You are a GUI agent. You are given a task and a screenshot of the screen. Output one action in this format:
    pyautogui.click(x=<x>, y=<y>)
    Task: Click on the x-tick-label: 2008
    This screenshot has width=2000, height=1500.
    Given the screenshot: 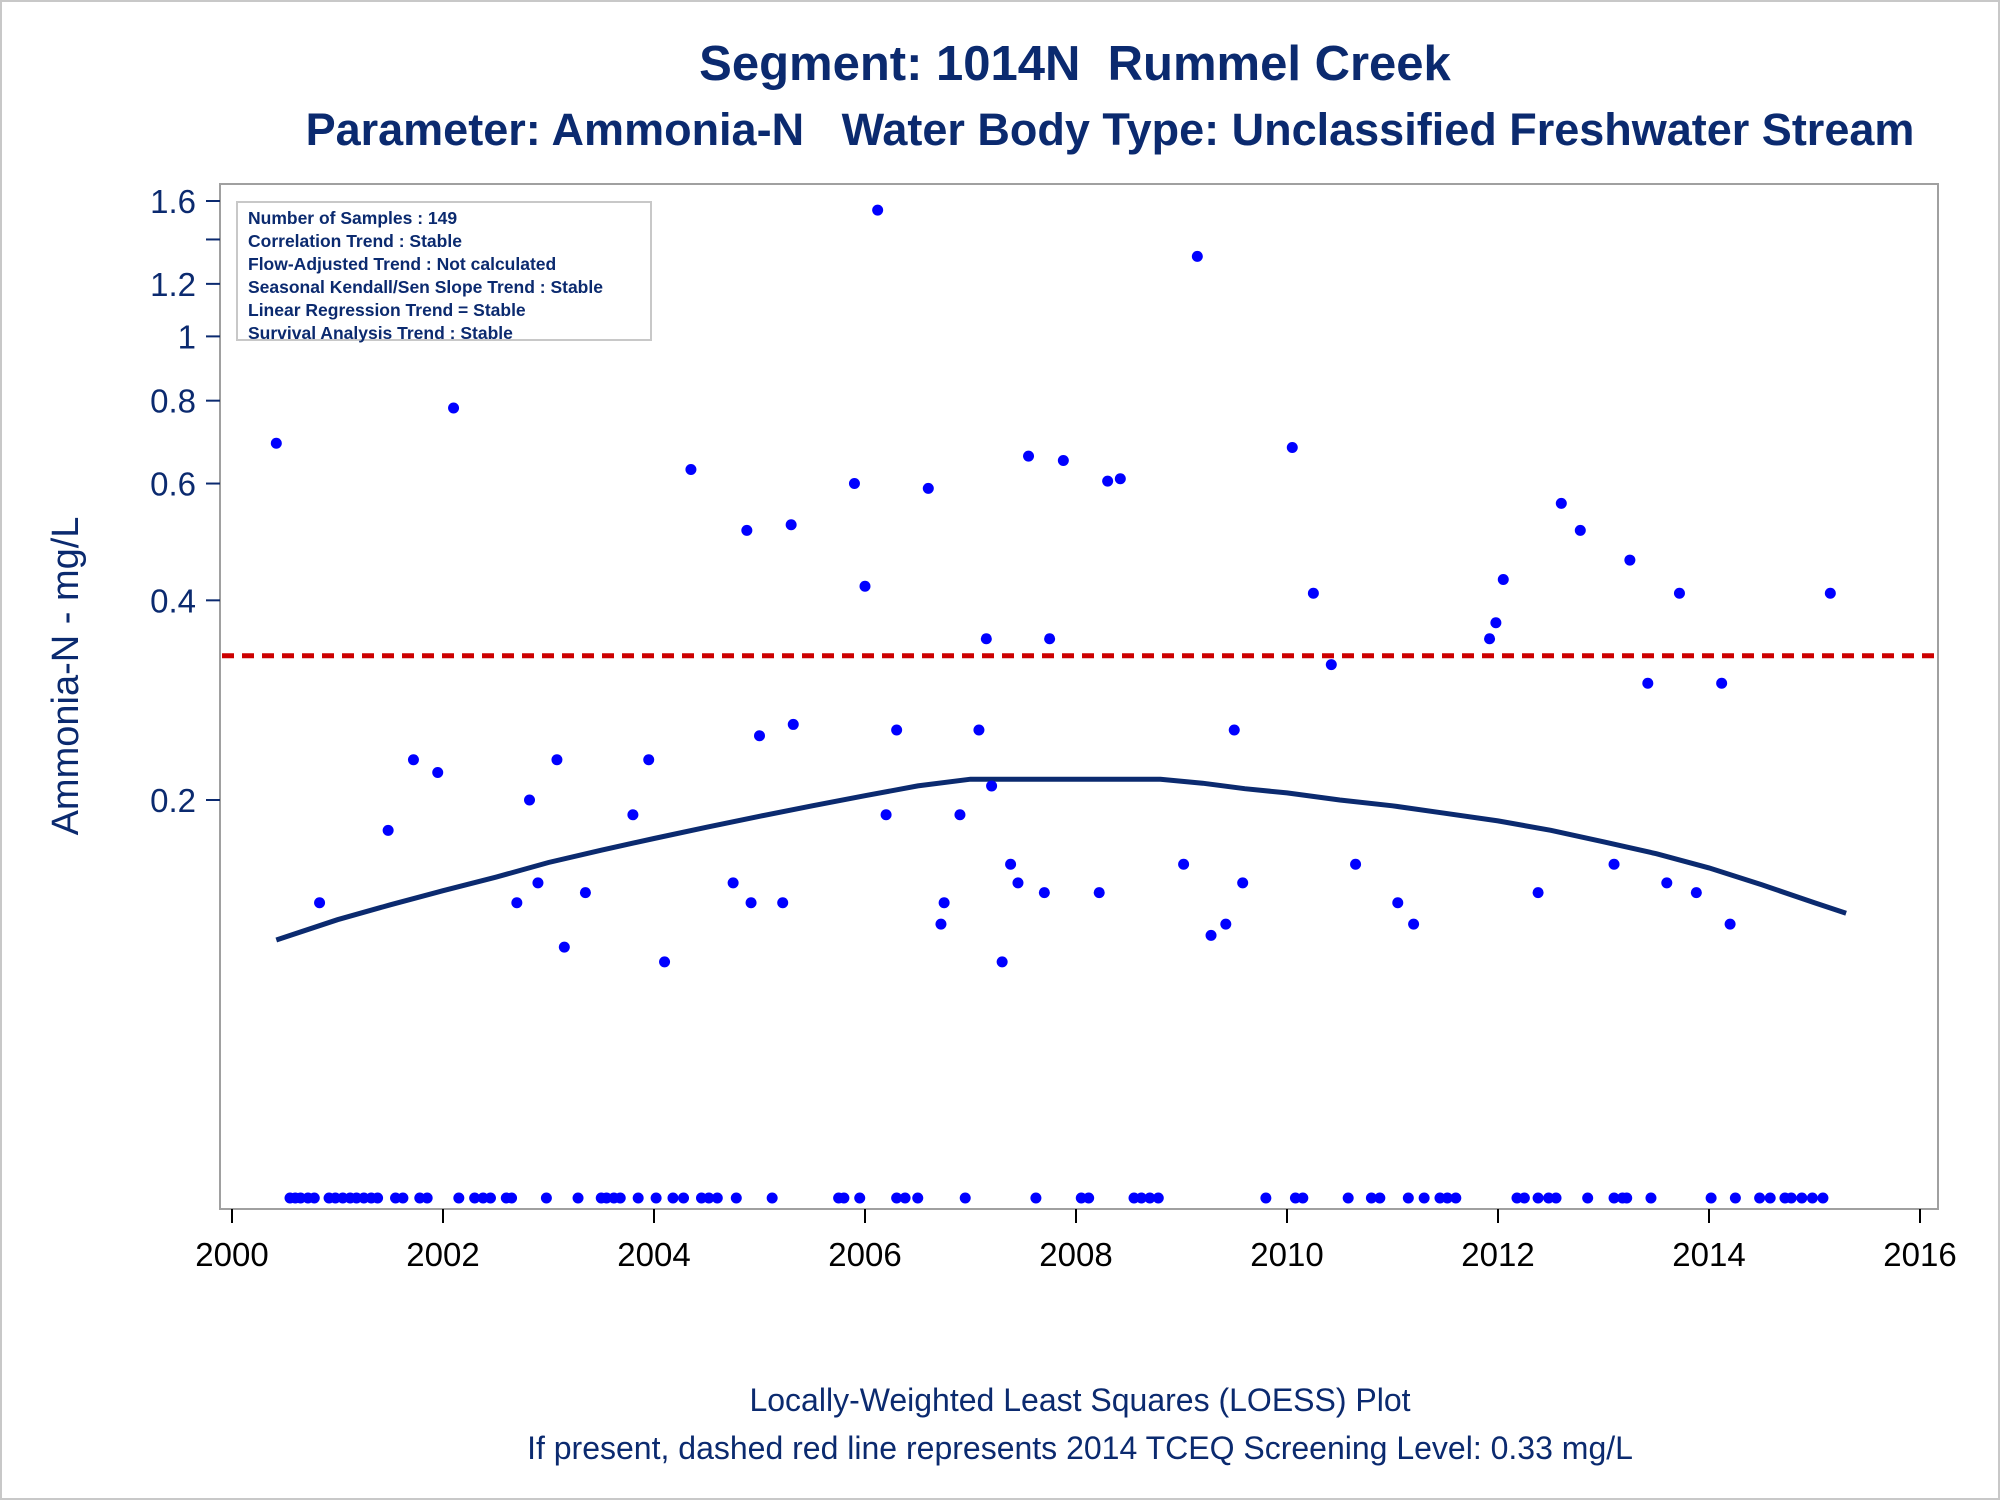 What is the action you would take?
    pyautogui.click(x=1075, y=1254)
    